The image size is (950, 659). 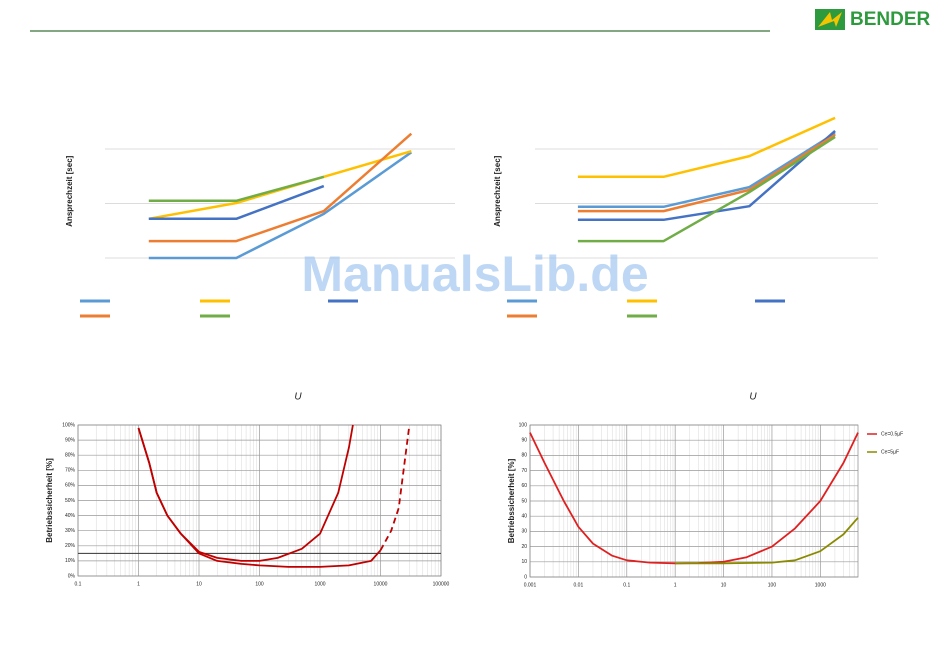 What do you see at coordinates (890, 19) in the screenshot?
I see `logo-text: BENDER` at bounding box center [890, 19].